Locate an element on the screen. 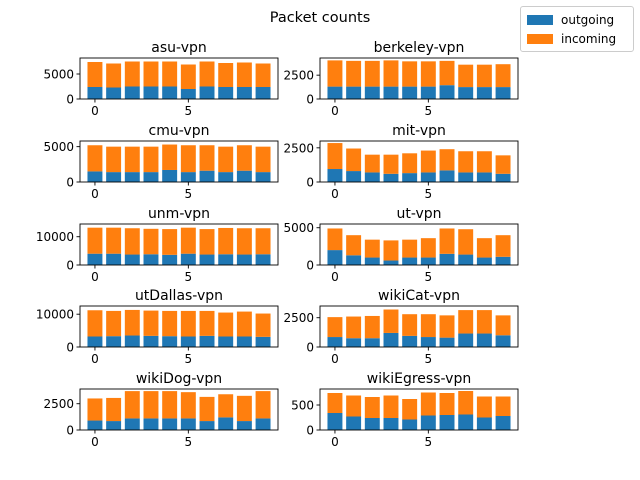 Image resolution: width=640 pixels, height=480 pixels. subplot-unm-vpn: unm-vpn 0 10000 0 5 is located at coordinates (157, 245).